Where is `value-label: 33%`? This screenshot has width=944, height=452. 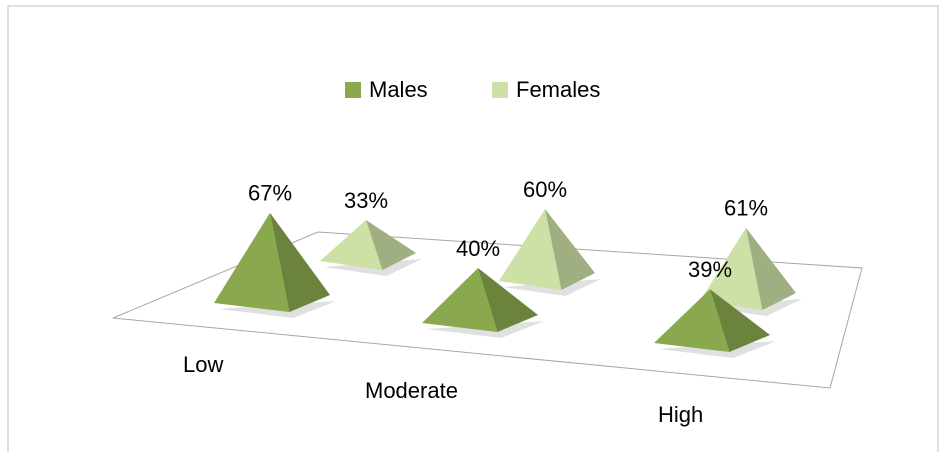 value-label: 33% is located at coordinates (366, 200).